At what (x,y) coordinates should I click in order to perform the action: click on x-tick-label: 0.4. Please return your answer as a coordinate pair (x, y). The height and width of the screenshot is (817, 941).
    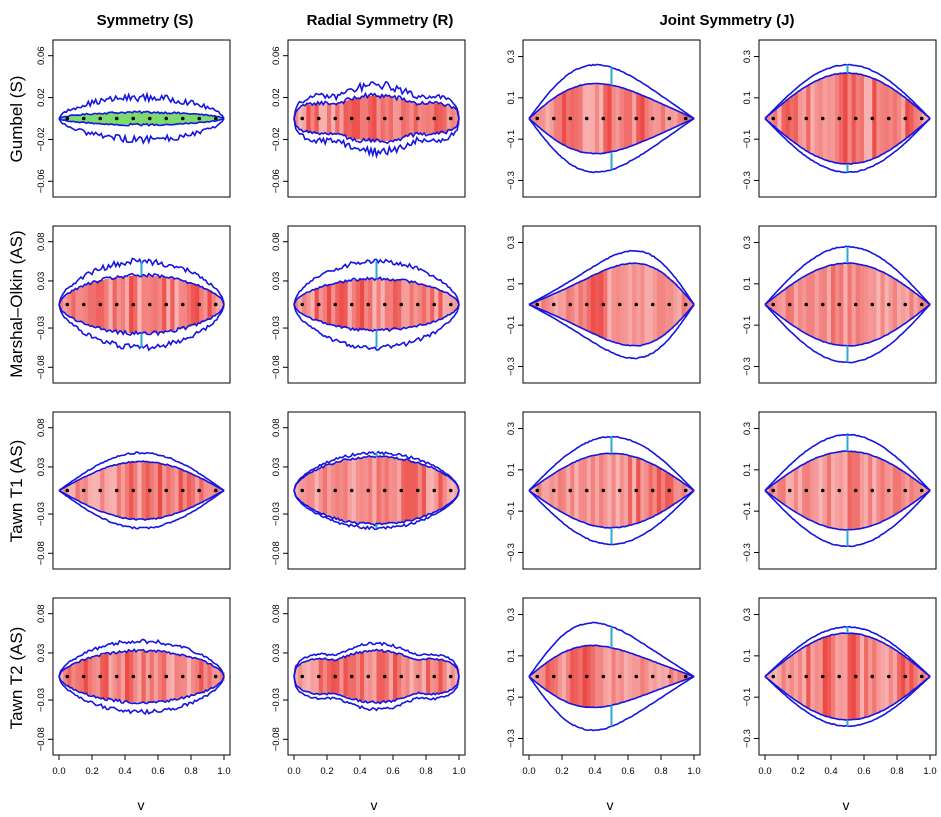
    Looking at the image, I should click on (359, 771).